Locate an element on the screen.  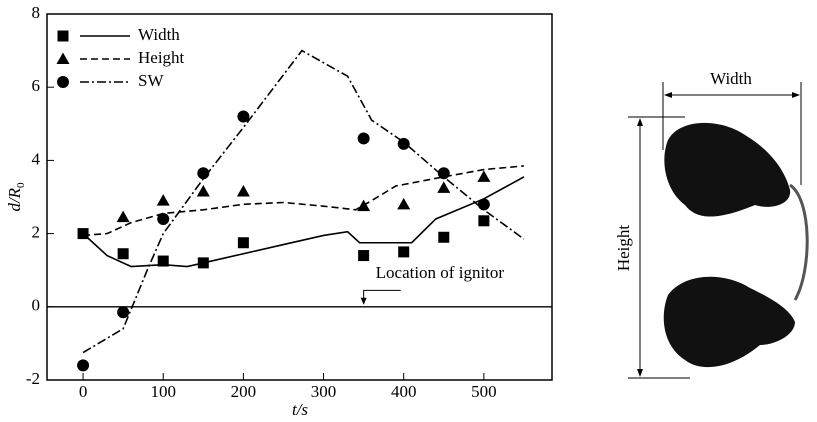
flame-top is located at coordinates (727, 169).